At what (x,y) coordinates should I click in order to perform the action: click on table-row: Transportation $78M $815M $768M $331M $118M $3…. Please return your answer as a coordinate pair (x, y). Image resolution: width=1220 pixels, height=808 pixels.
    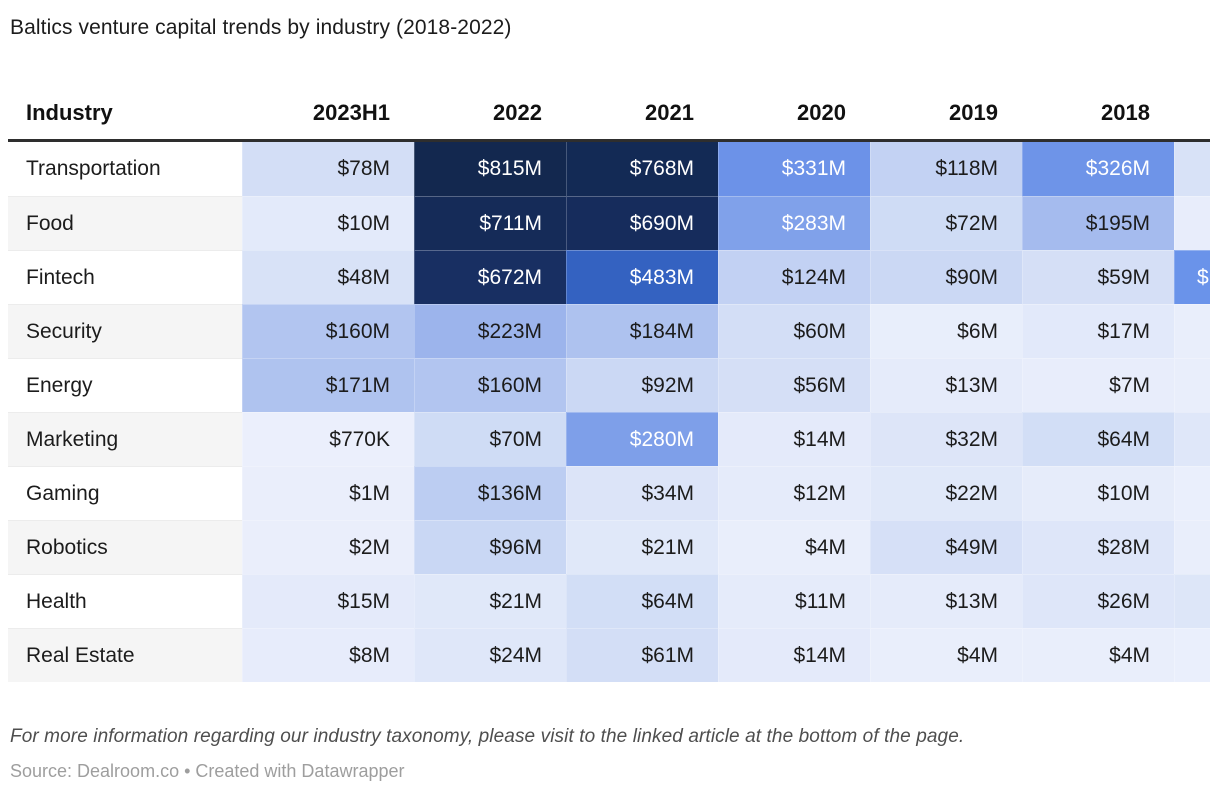
    Looking at the image, I should click on (609, 169).